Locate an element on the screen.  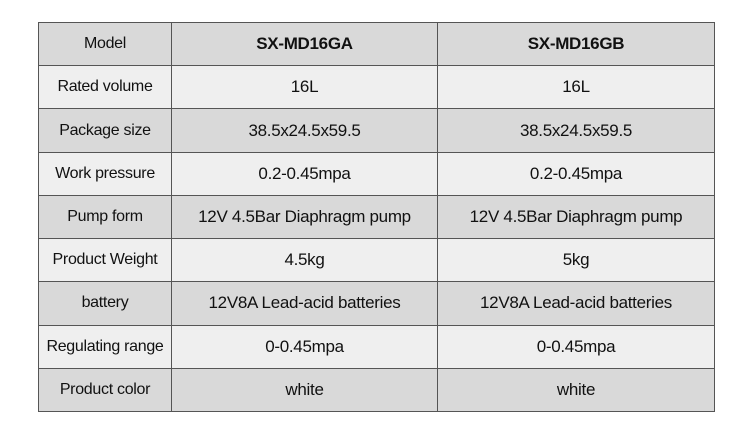
row-label: Regulating range is located at coordinates (105, 346).